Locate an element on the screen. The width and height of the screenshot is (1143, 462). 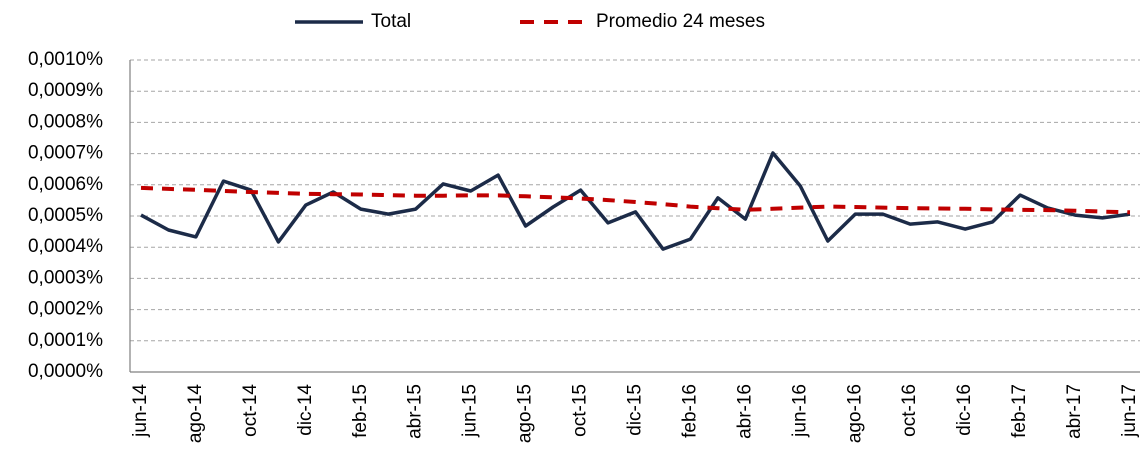
x-tick-label: ago-15 is located at coordinates (525, 413).